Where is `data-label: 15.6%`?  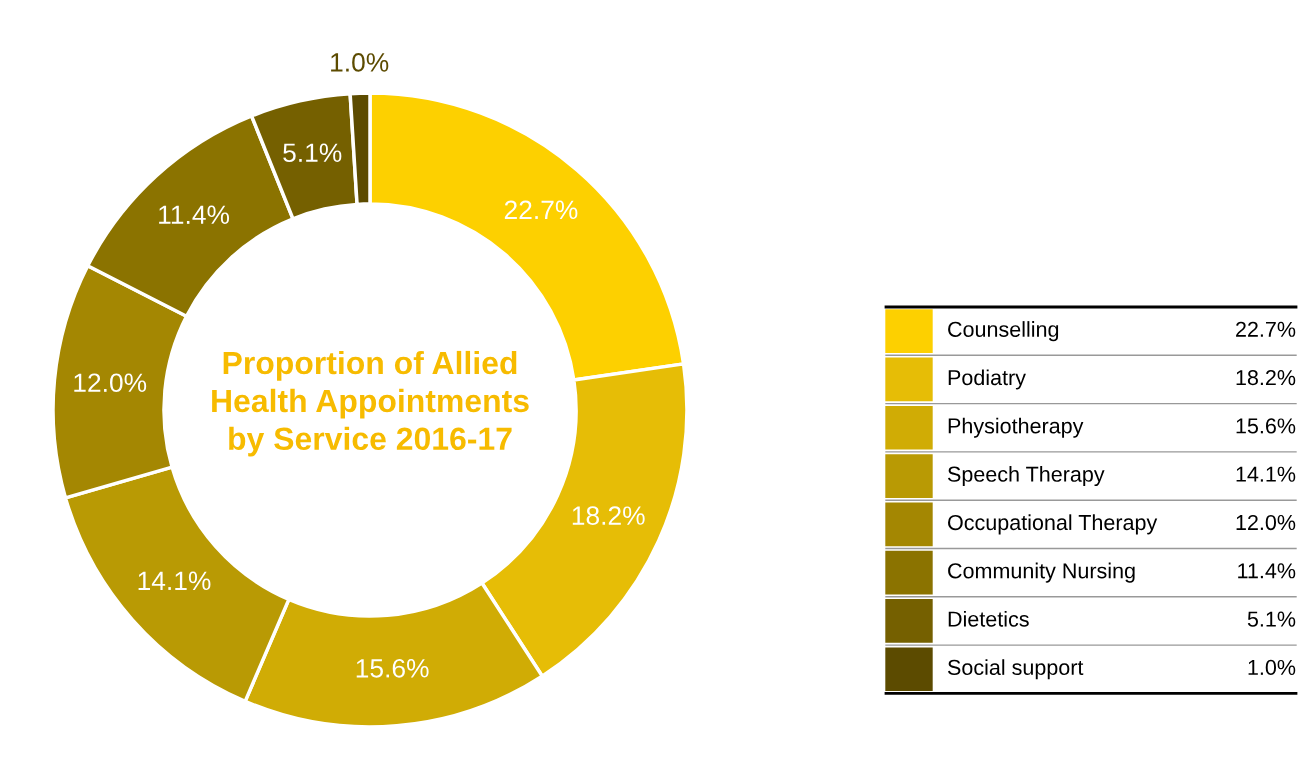 data-label: 15.6% is located at coordinates (392, 668).